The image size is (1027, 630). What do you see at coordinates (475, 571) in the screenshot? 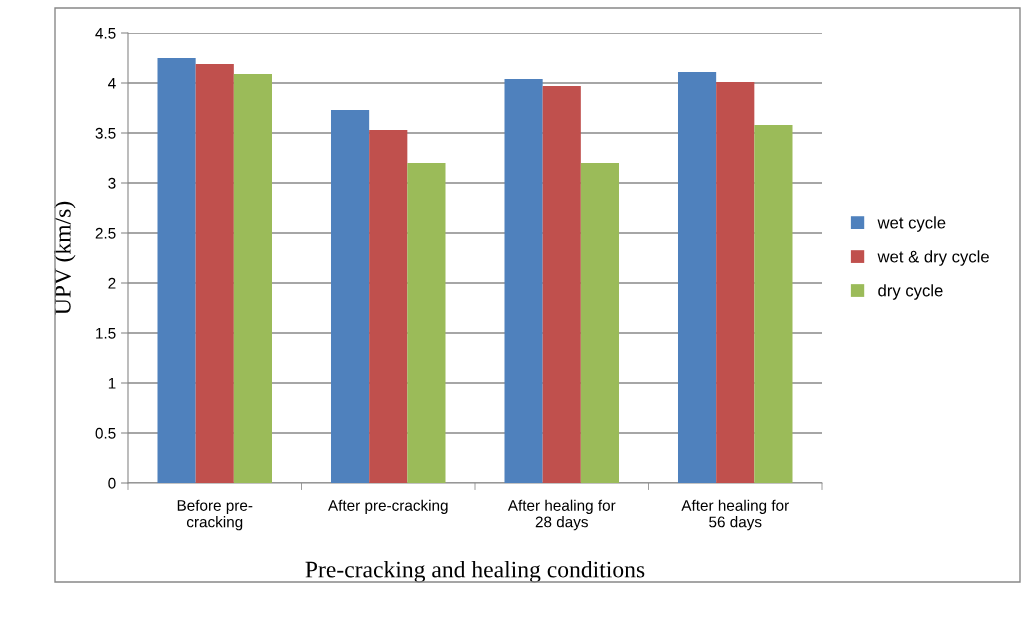
I see `x-axis-title: Pre-cracking and healing conditions` at bounding box center [475, 571].